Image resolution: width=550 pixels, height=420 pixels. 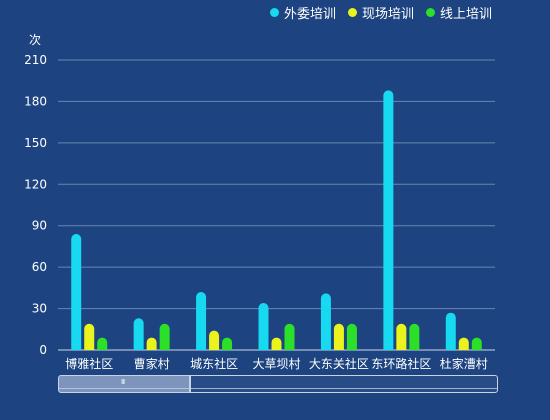 What do you see at coordinates (214, 363) in the screenshot?
I see `x-tick-label: 城东社区` at bounding box center [214, 363].